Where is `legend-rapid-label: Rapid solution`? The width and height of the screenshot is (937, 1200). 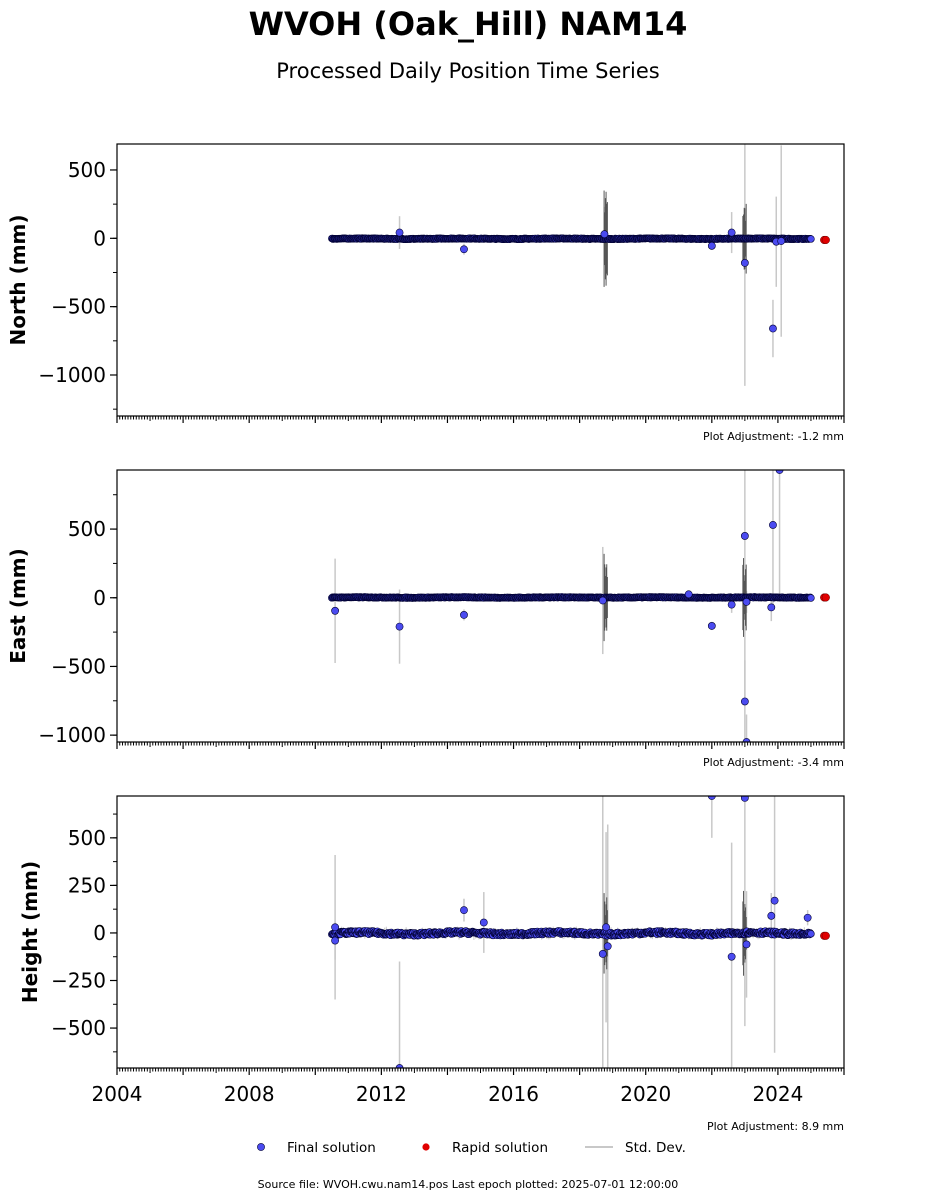 legend-rapid-label: Rapid solution is located at coordinates (500, 1148).